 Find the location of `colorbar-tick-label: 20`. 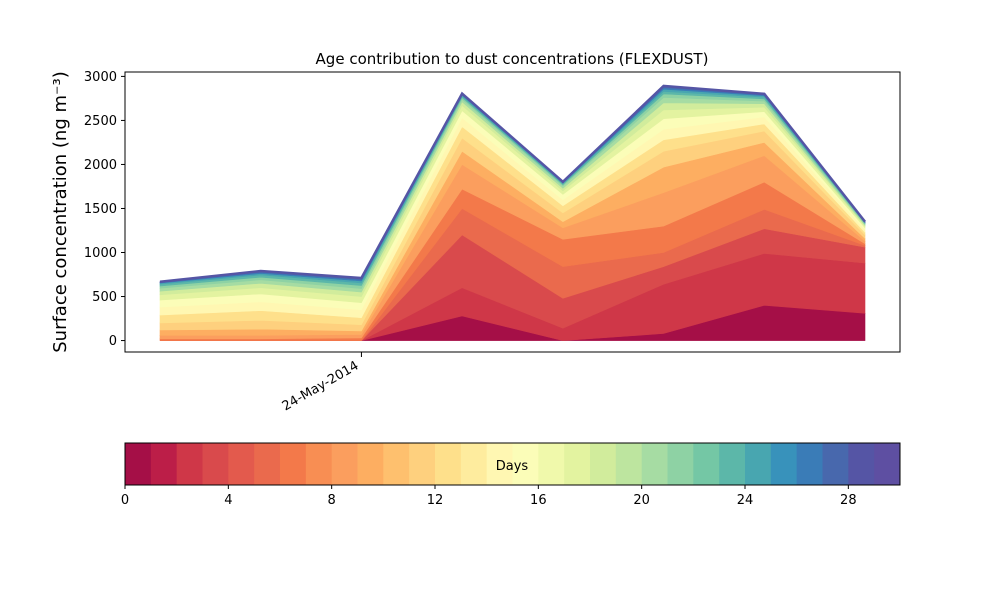

colorbar-tick-label: 20 is located at coordinates (641, 500).